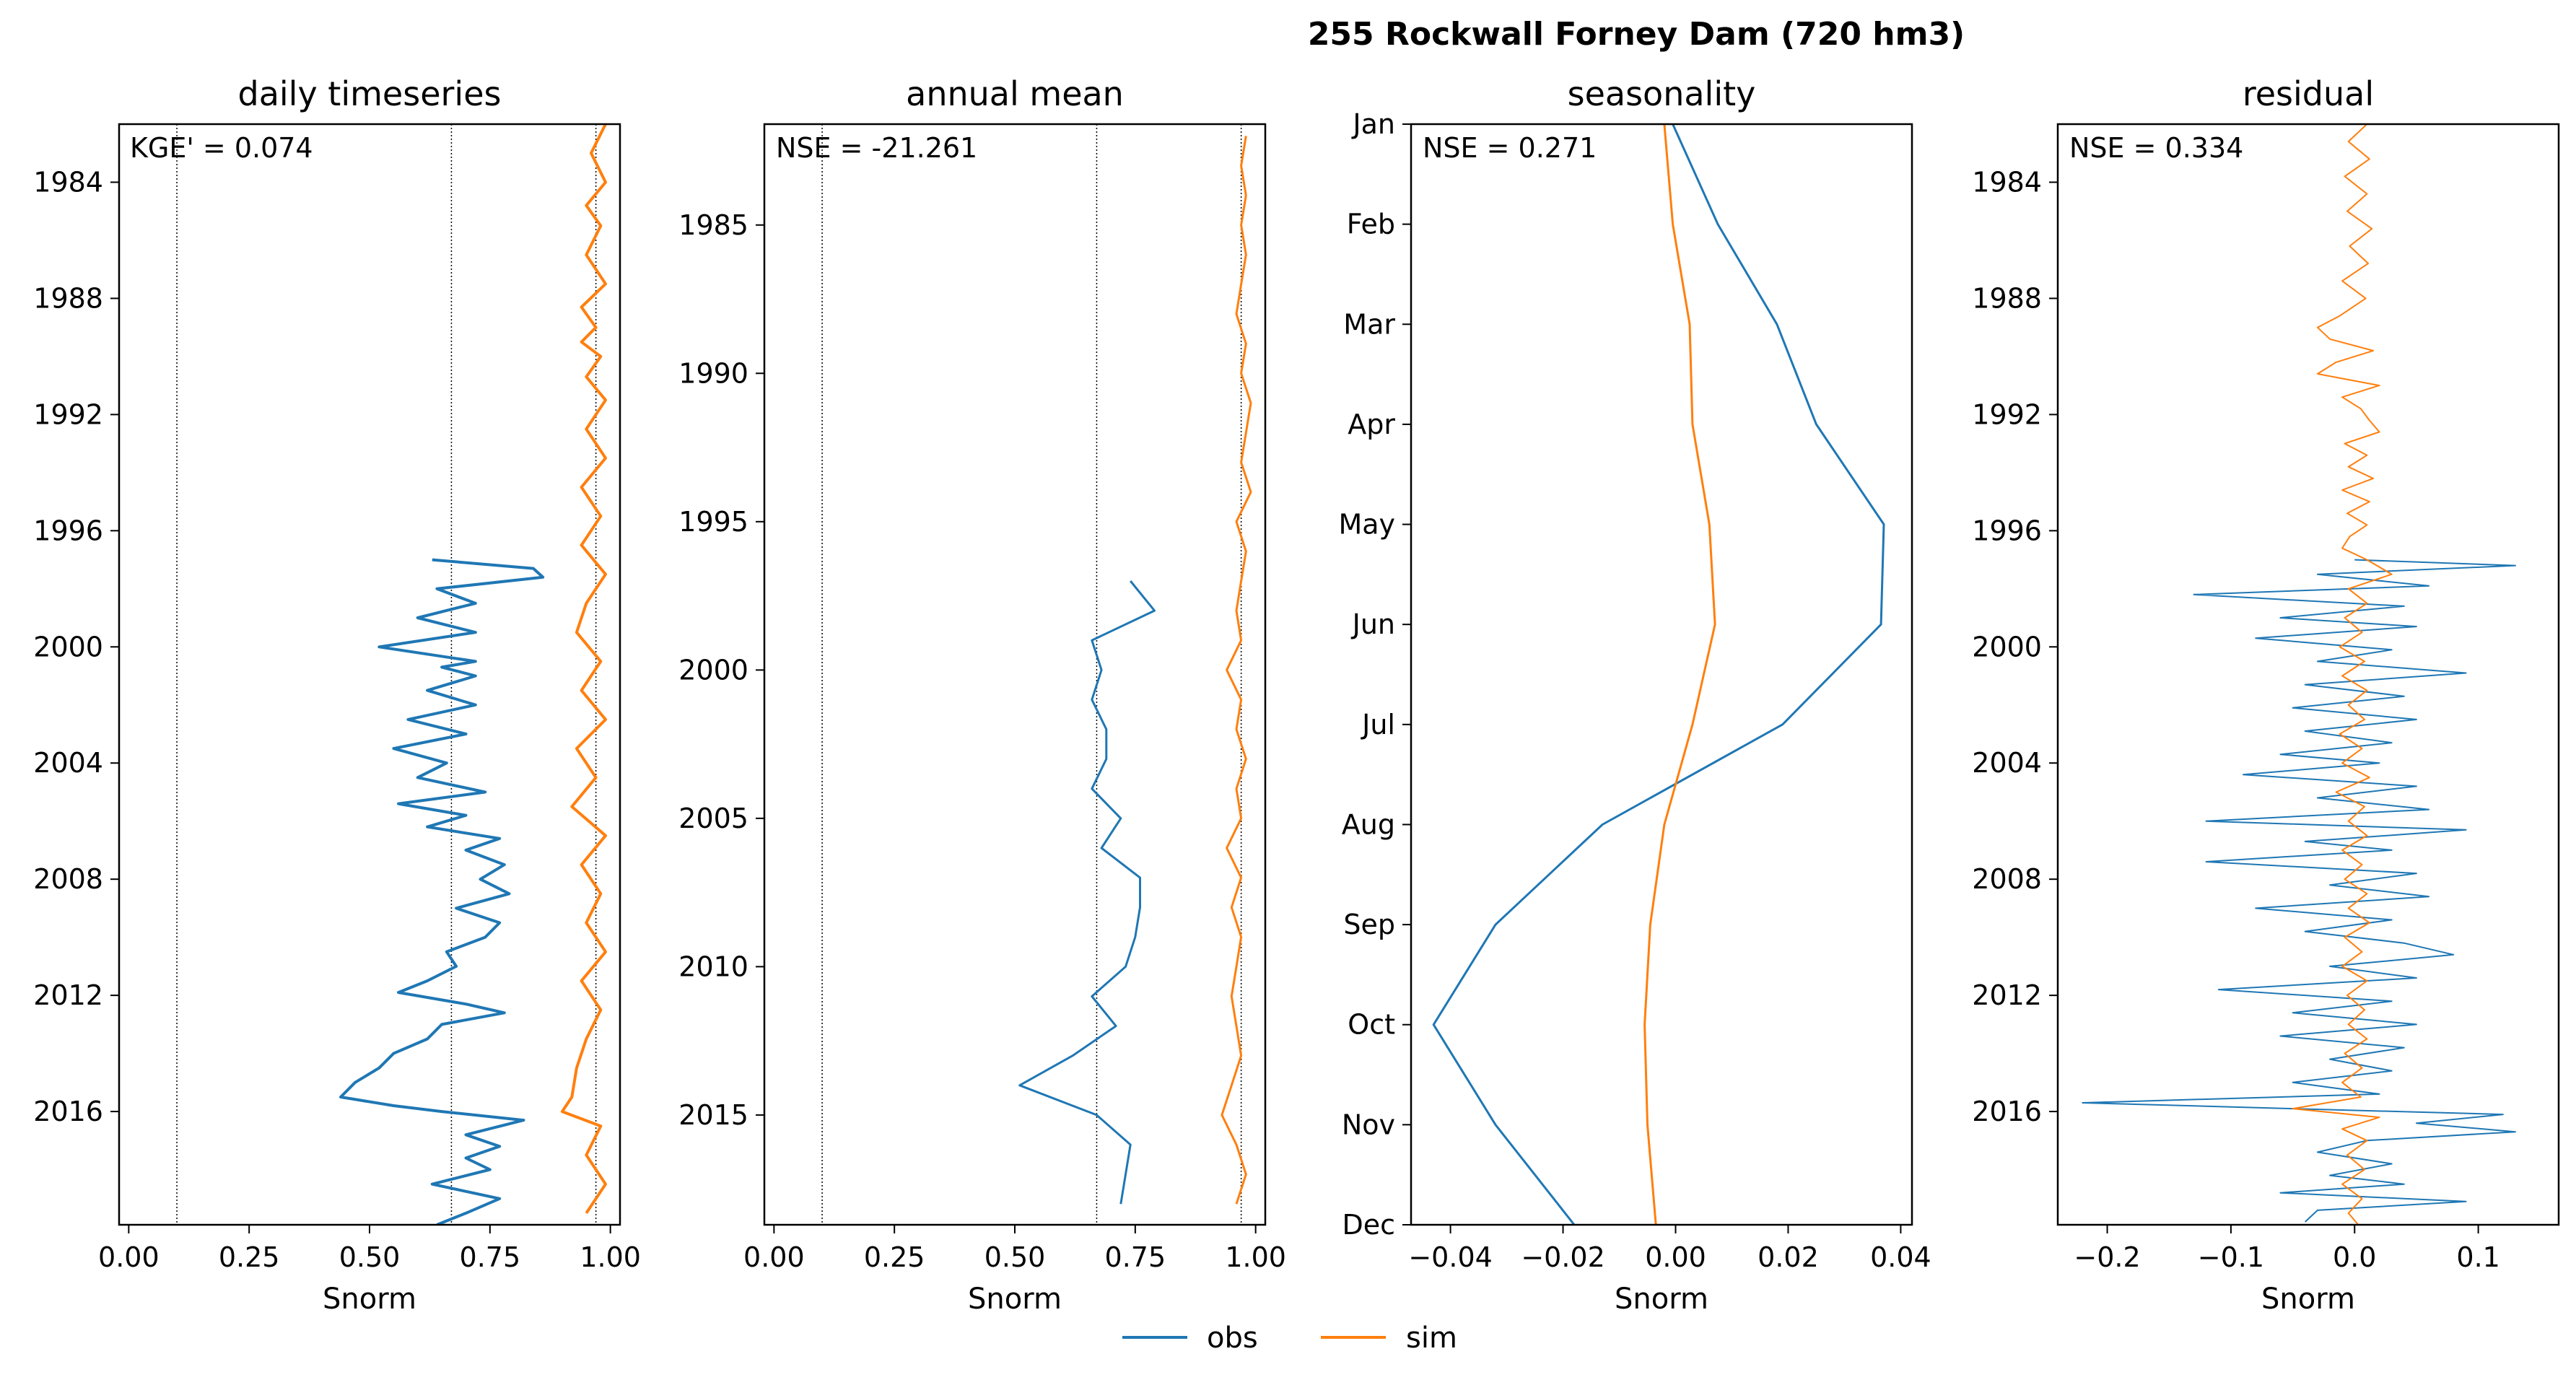  I want to click on metric-label: NSE = 0.271, so click(1510, 148).